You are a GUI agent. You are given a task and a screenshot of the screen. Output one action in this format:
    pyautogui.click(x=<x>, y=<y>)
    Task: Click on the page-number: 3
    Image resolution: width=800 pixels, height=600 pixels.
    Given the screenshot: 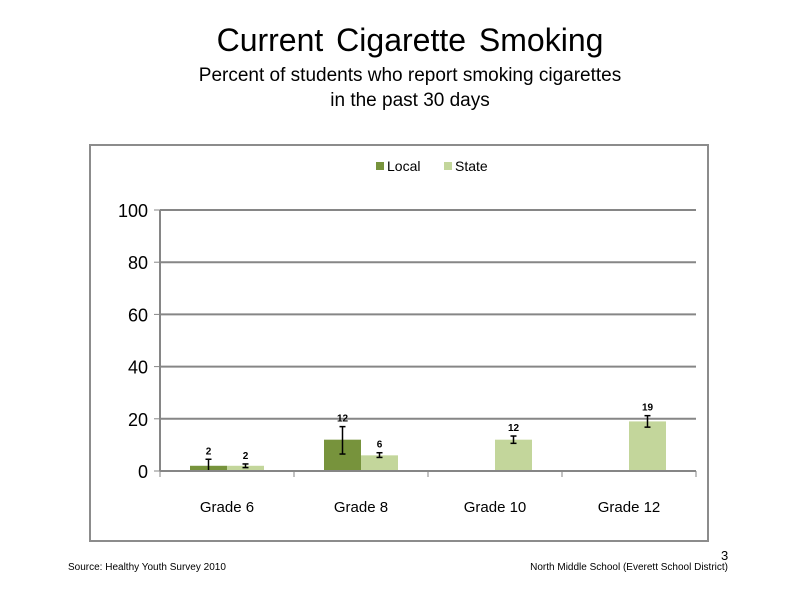 What is the action you would take?
    pyautogui.click(x=725, y=555)
    